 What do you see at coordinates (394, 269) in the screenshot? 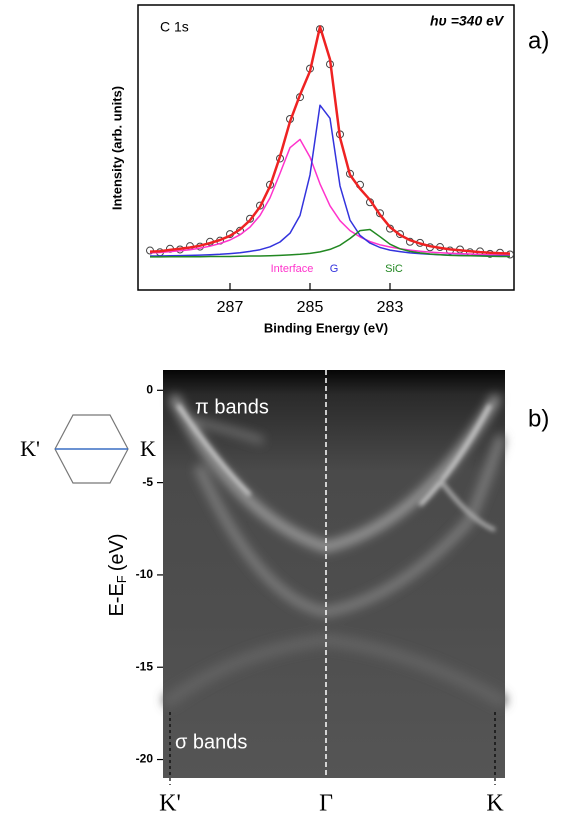
I see `series-label: SiC` at bounding box center [394, 269].